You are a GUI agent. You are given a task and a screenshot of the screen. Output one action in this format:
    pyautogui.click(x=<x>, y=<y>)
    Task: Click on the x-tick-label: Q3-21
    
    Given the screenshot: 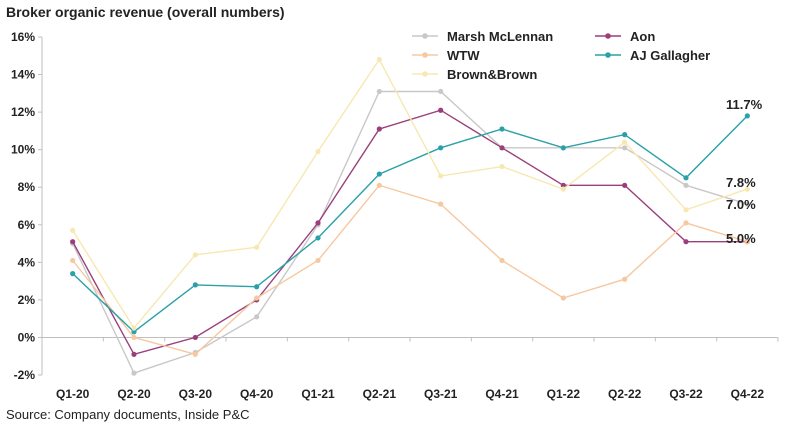 What is the action you would take?
    pyautogui.click(x=441, y=394)
    